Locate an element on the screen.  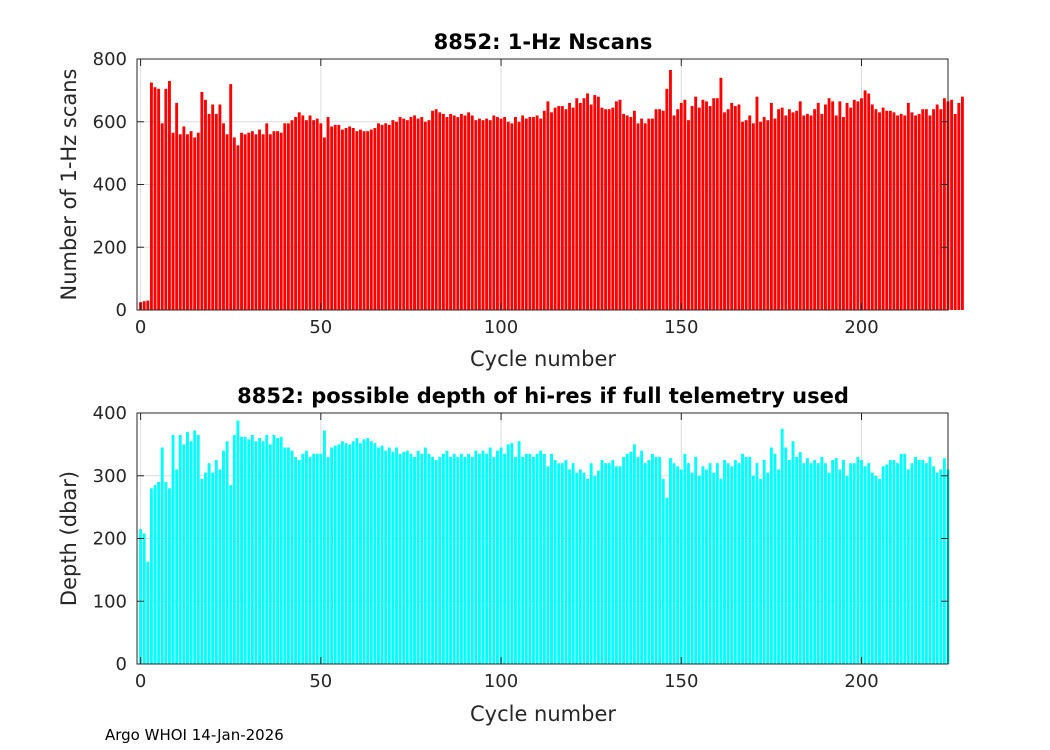
depth-x-tick-label: 100 is located at coordinates (501, 681).